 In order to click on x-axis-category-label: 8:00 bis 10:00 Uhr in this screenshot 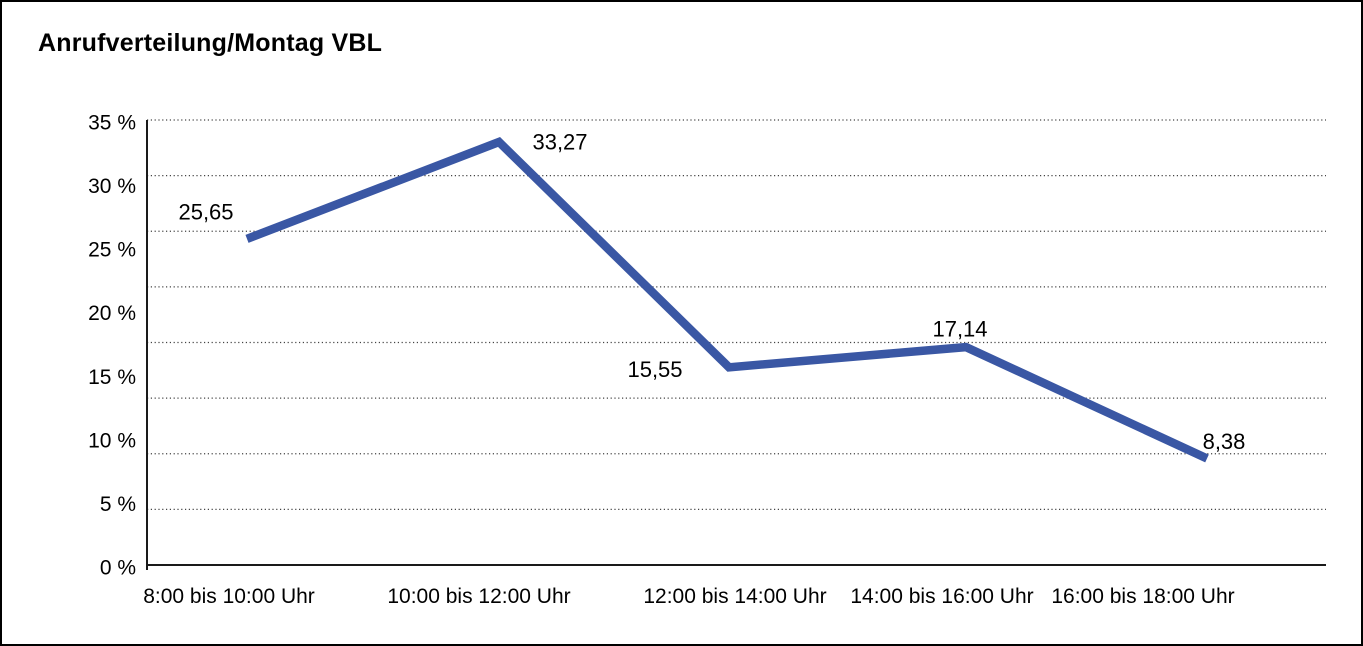, I will do `click(229, 596)`.